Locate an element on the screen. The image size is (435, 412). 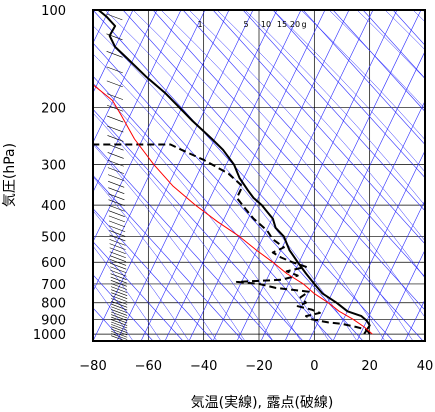
x-tick-label: 40 is located at coordinates (425, 366).